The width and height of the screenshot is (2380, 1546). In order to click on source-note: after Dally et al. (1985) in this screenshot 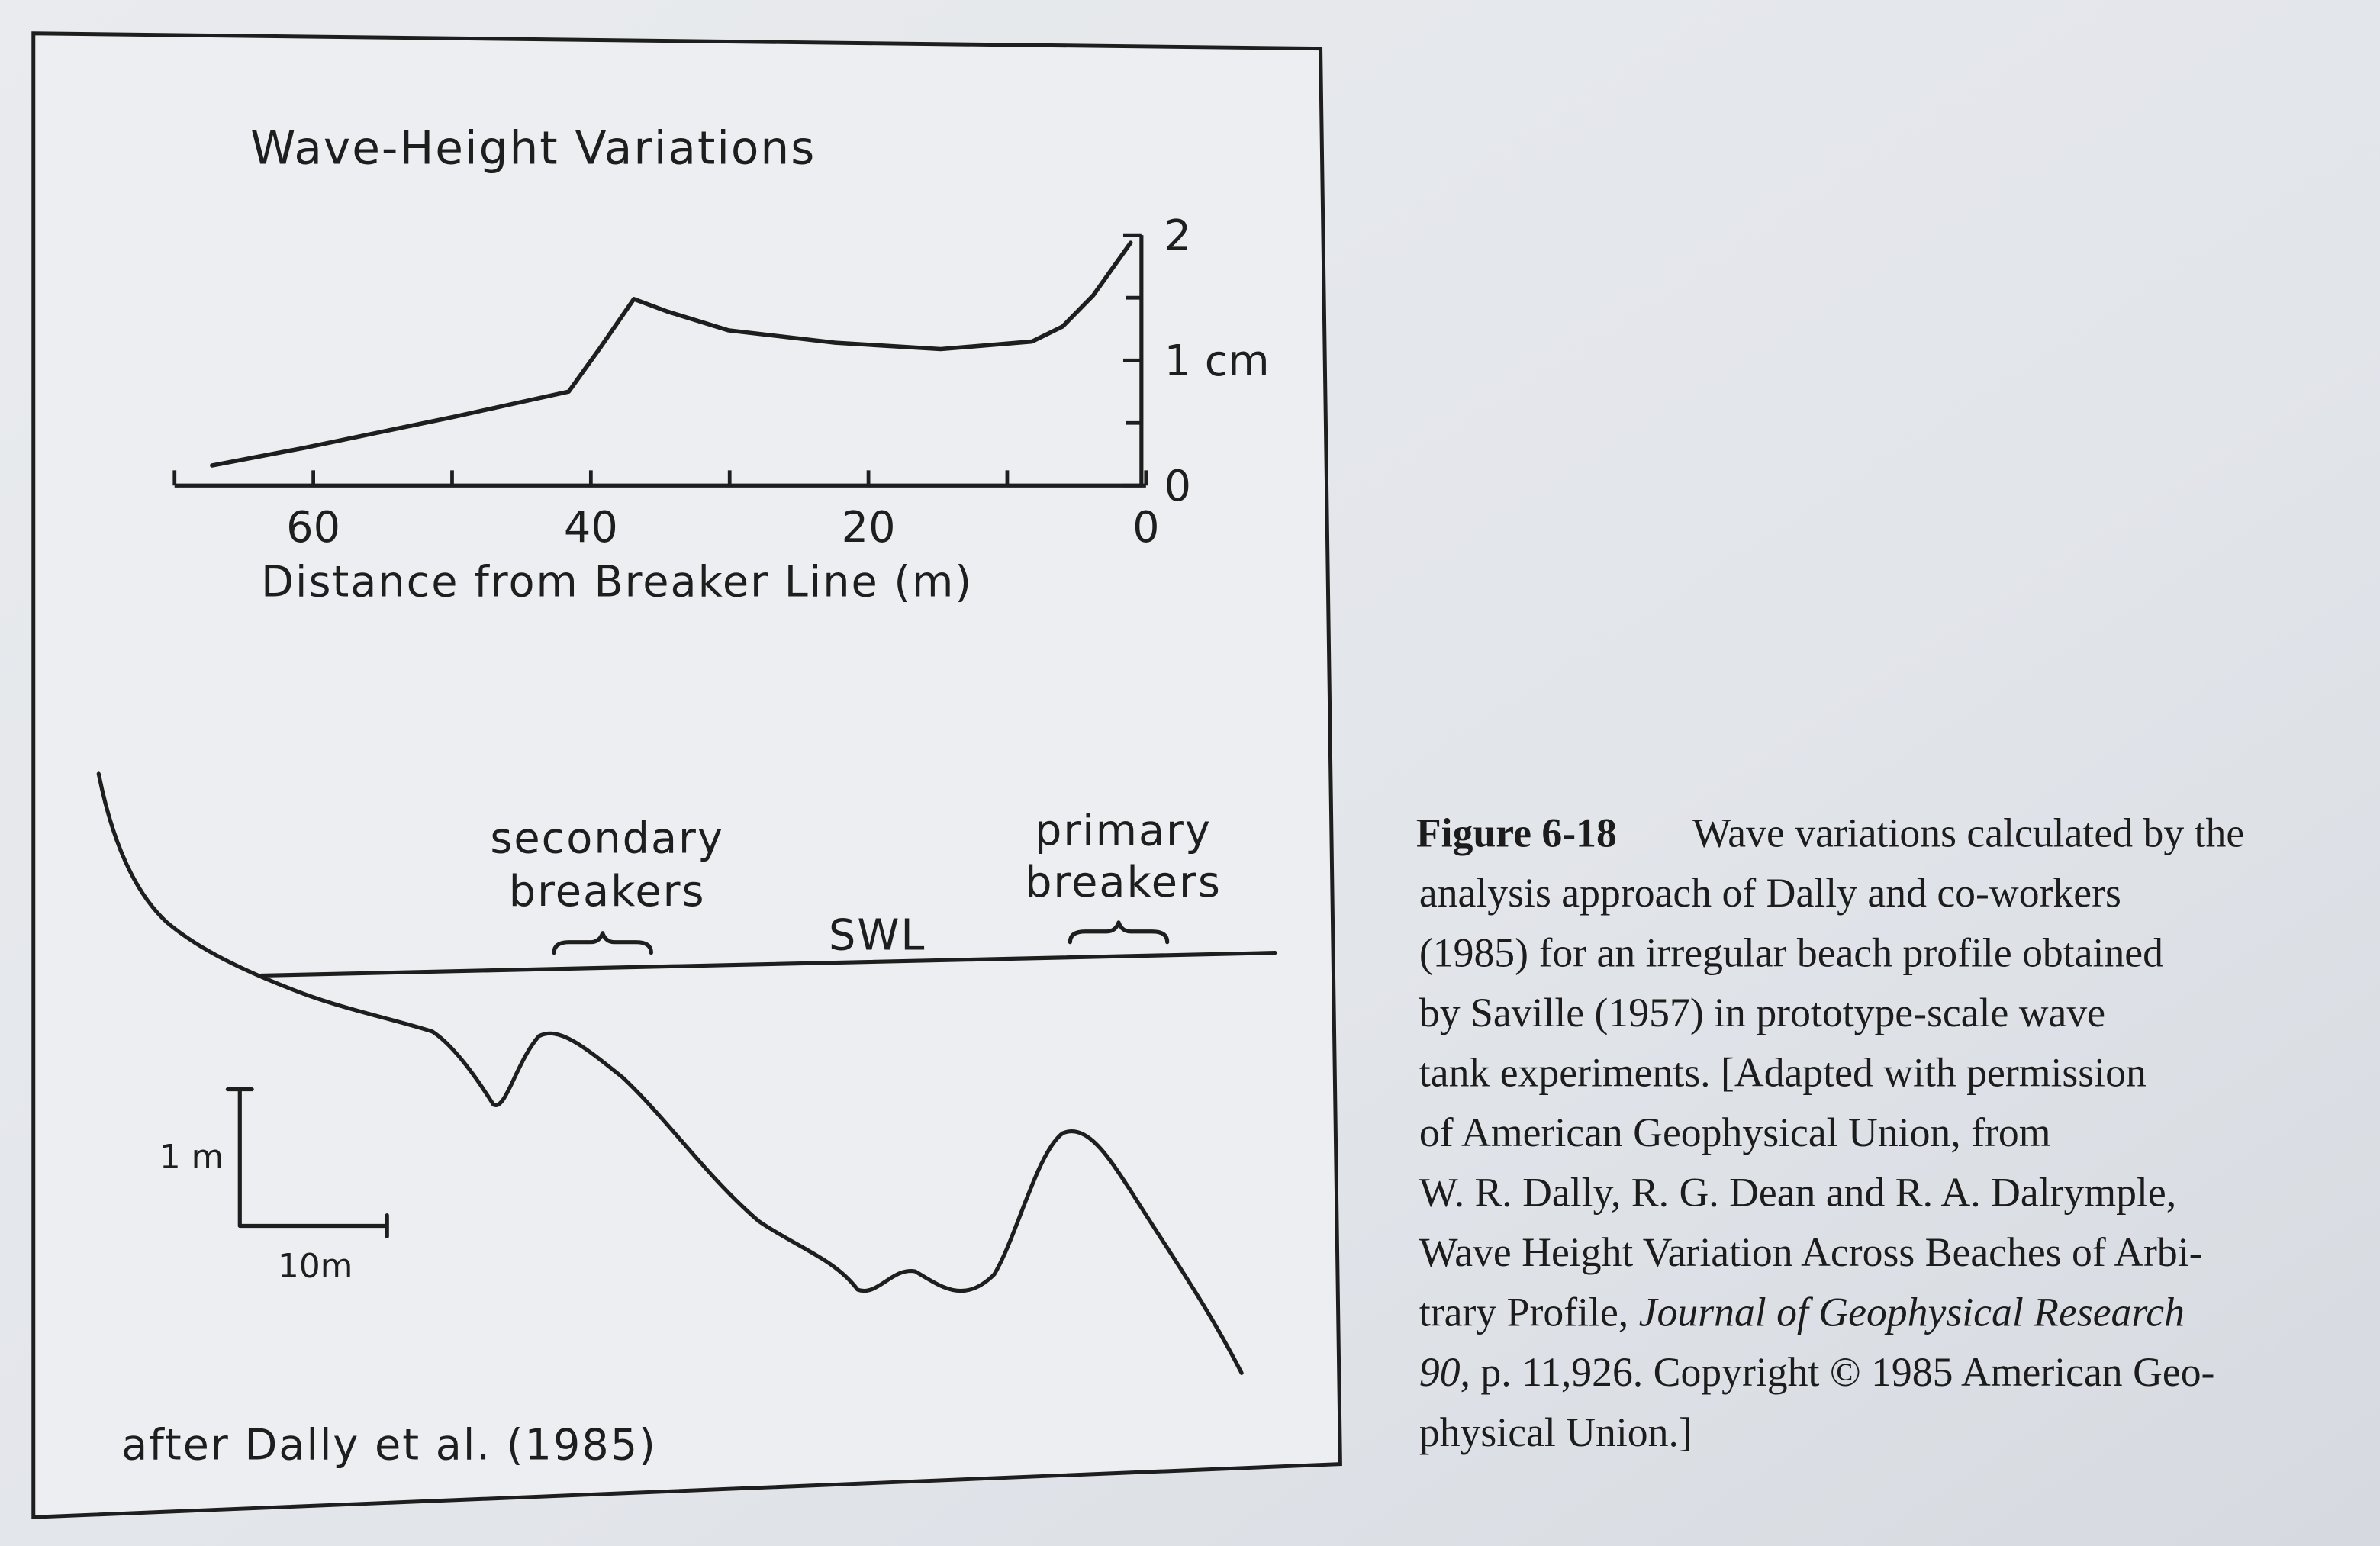, I will do `click(389, 1445)`.